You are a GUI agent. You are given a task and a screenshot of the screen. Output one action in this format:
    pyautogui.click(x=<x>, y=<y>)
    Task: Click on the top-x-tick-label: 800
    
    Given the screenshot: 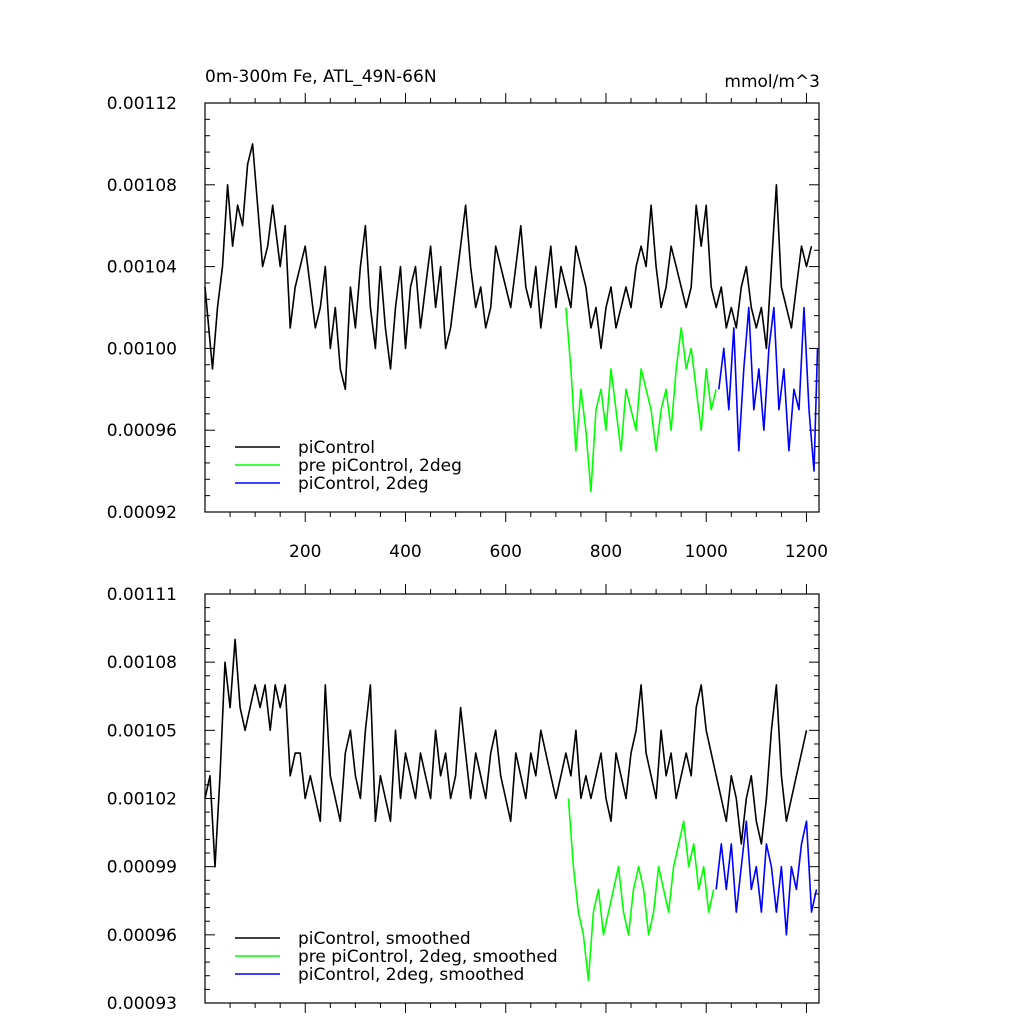 What is the action you would take?
    pyautogui.click(x=606, y=552)
    